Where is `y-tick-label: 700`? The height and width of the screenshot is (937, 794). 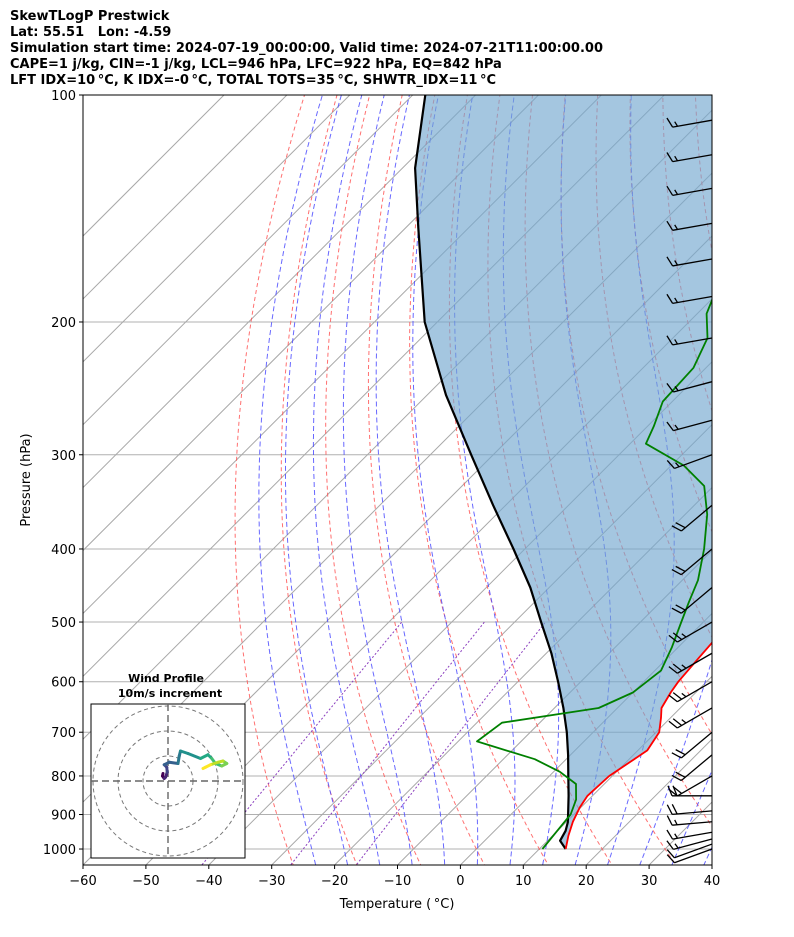
y-tick-label: 700 is located at coordinates (63, 733).